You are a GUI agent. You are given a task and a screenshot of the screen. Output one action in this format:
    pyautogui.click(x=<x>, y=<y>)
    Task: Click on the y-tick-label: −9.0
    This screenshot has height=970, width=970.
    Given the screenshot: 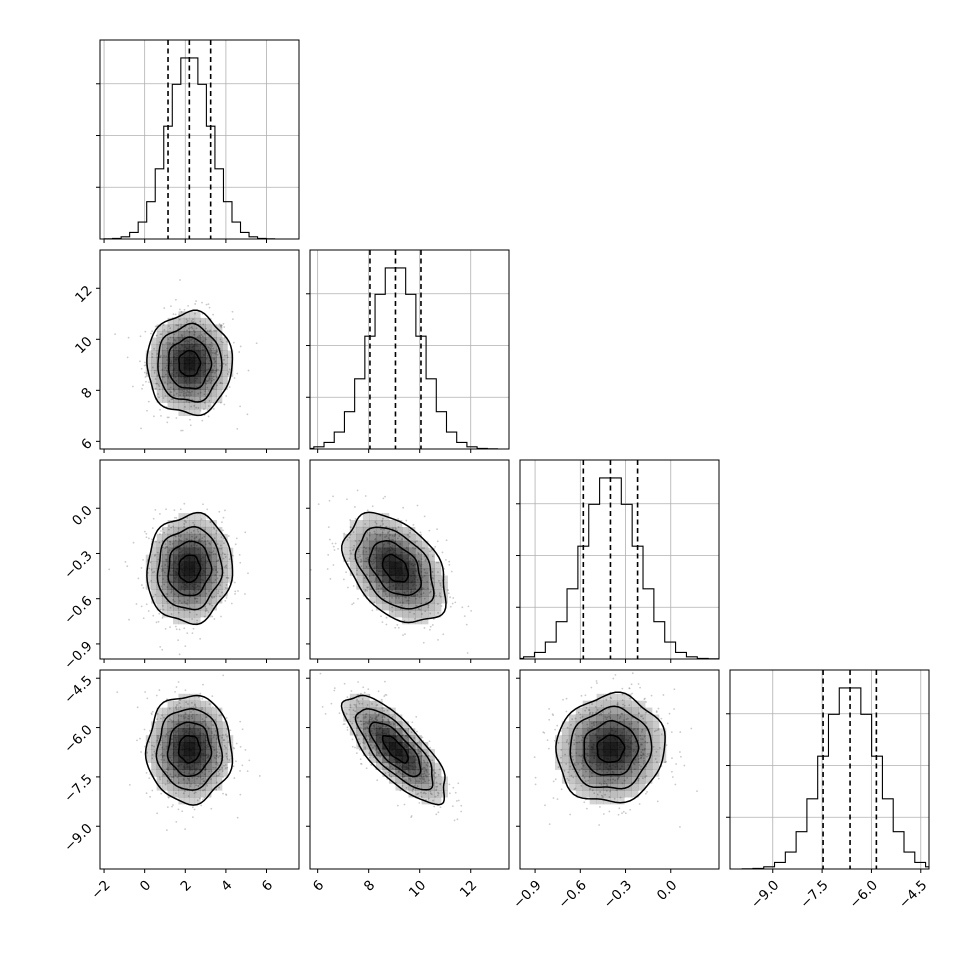 What is the action you would take?
    pyautogui.click(x=78, y=838)
    